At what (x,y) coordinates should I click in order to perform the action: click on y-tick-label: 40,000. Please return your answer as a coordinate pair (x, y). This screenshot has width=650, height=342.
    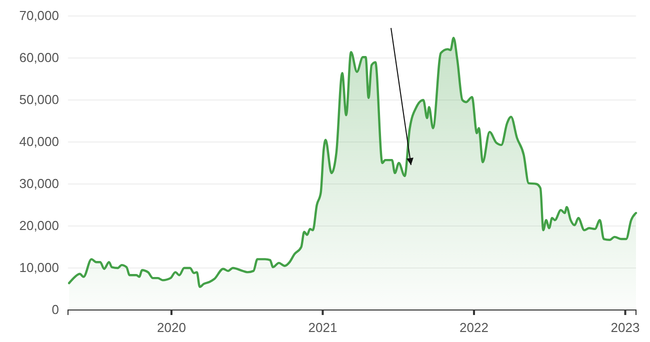
    Looking at the image, I should click on (39, 142).